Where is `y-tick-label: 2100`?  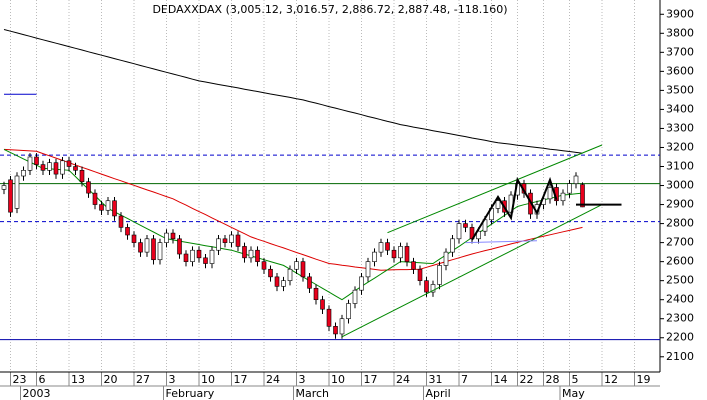
y-tick-label: 2100 is located at coordinates (680, 356).